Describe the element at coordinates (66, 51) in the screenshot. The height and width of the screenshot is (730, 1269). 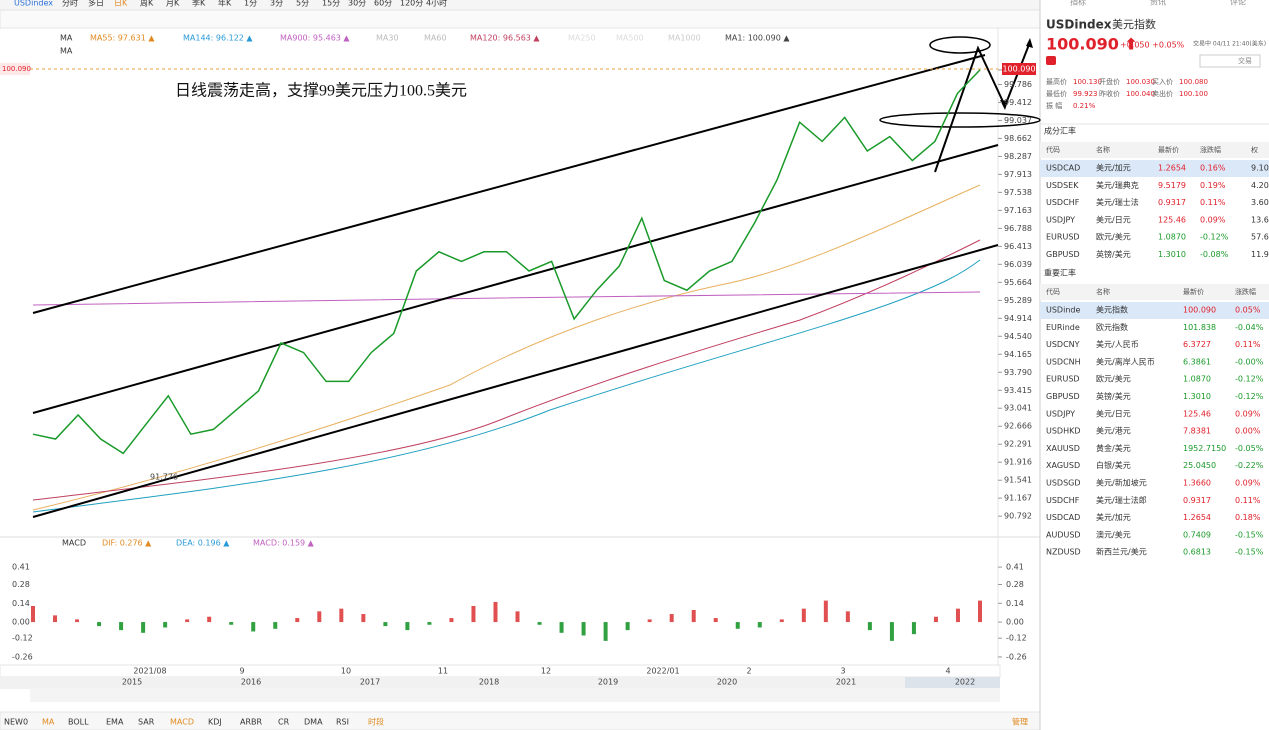
I see `indicator-label: MA` at that location.